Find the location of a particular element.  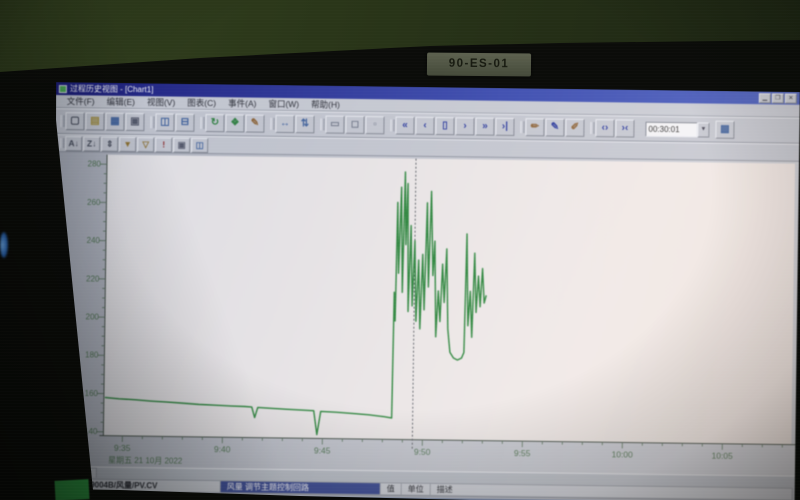

legend-panel-icon: ◫ is located at coordinates (200, 145).